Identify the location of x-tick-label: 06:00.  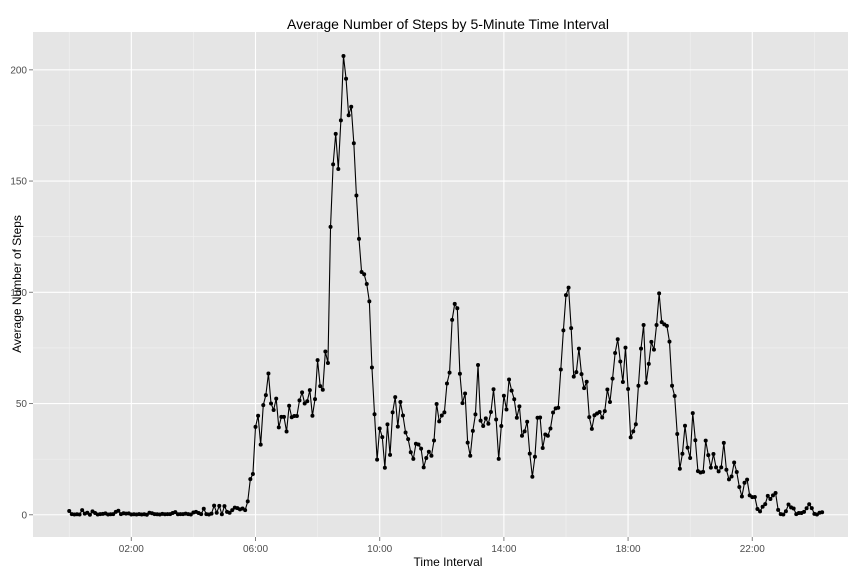
(255, 549).